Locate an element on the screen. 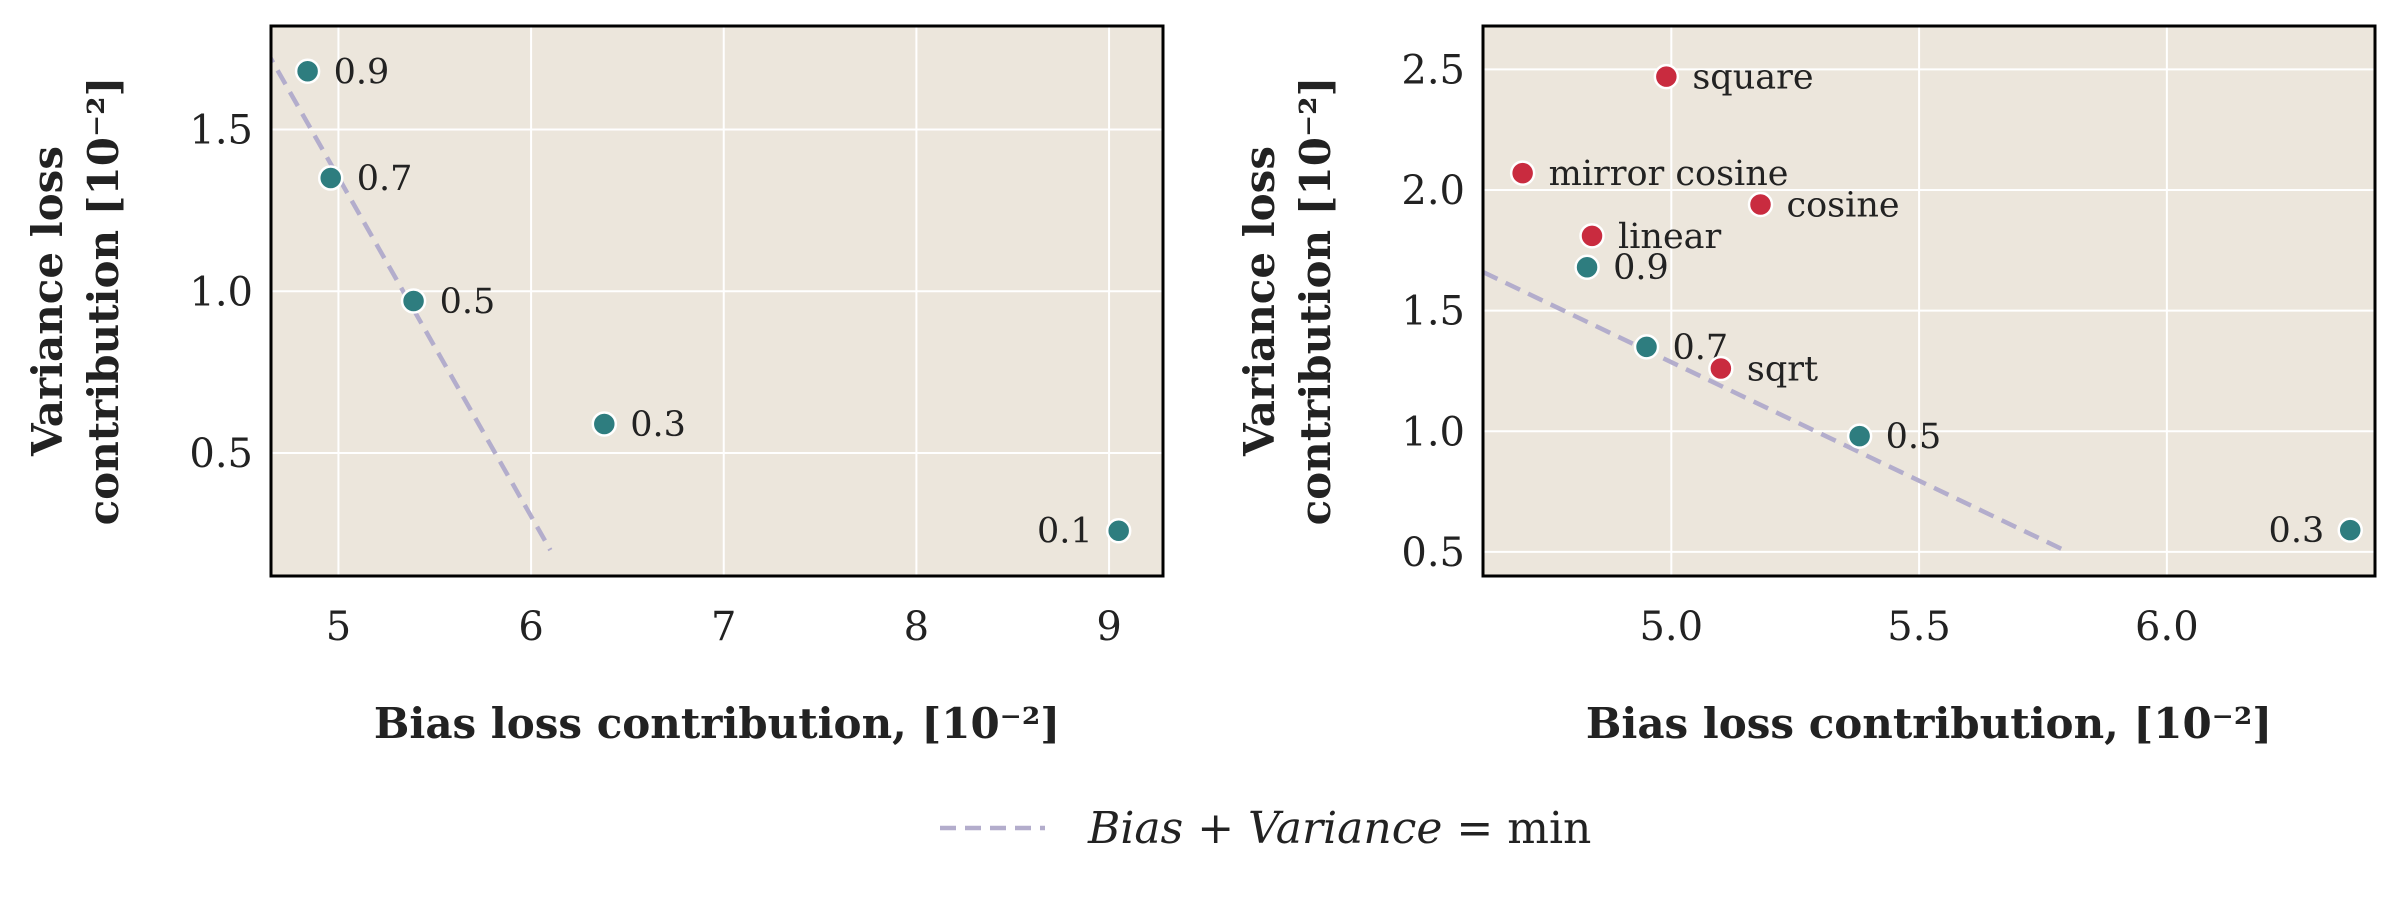  x-tick-label: 5 is located at coordinates (338, 627).